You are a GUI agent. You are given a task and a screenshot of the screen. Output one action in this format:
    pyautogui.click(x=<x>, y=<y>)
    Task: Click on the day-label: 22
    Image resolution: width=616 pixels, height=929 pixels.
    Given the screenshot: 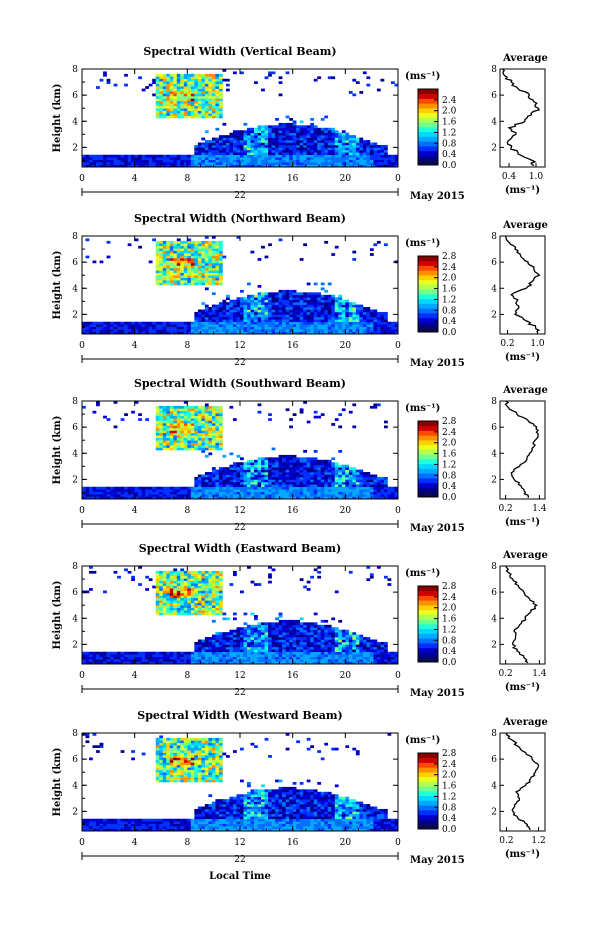 What is the action you would take?
    pyautogui.click(x=239, y=363)
    